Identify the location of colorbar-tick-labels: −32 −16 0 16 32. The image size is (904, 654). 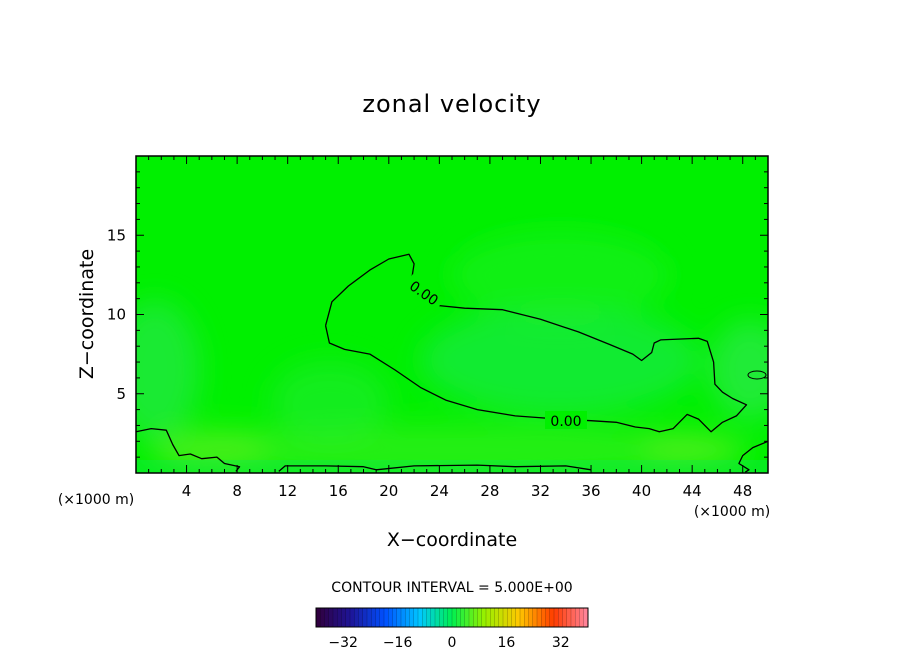
(448, 643).